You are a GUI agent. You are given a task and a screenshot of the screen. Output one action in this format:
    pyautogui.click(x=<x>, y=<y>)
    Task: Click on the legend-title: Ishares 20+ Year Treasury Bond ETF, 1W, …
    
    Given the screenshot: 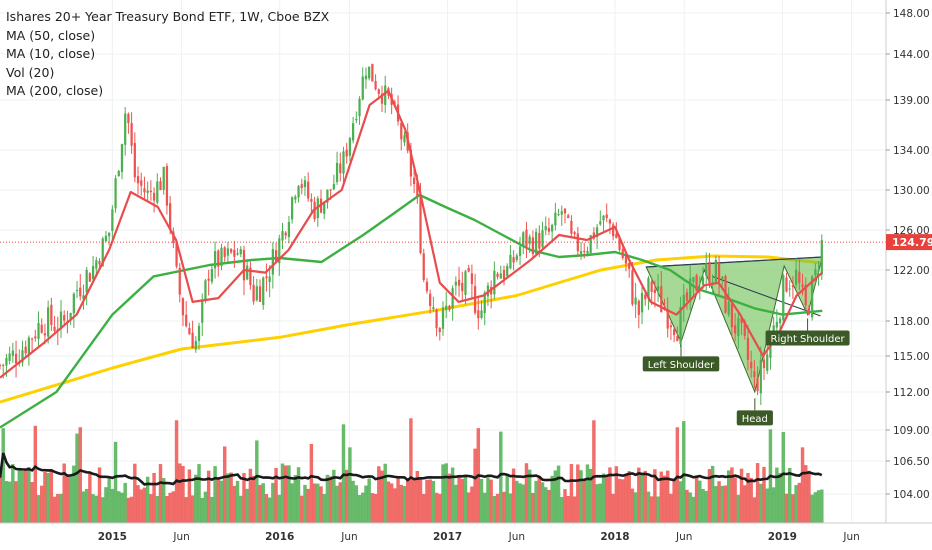 What is the action you would take?
    pyautogui.click(x=168, y=16)
    